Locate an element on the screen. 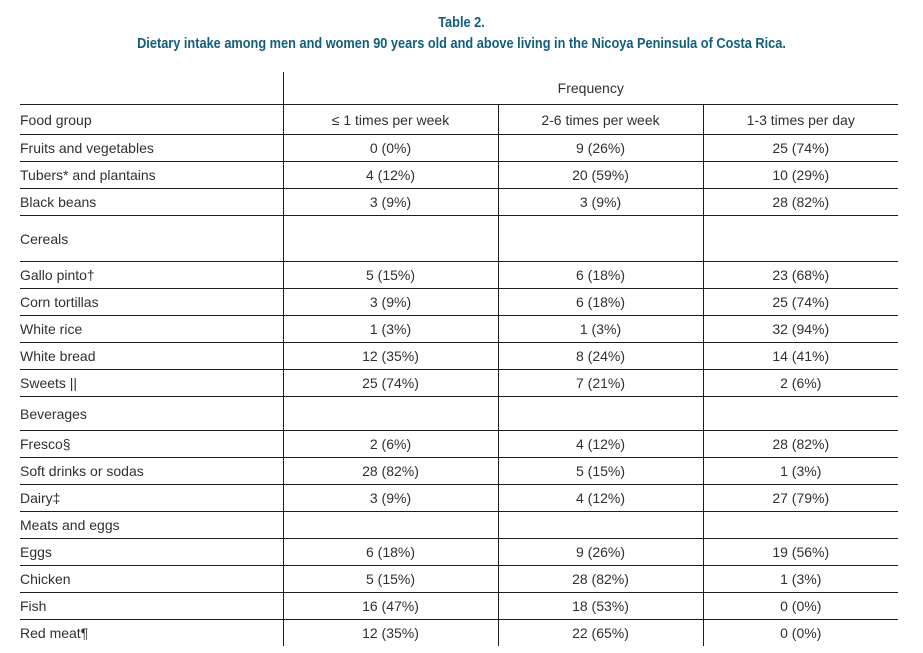  food-group-cell: White rice is located at coordinates (152, 329).